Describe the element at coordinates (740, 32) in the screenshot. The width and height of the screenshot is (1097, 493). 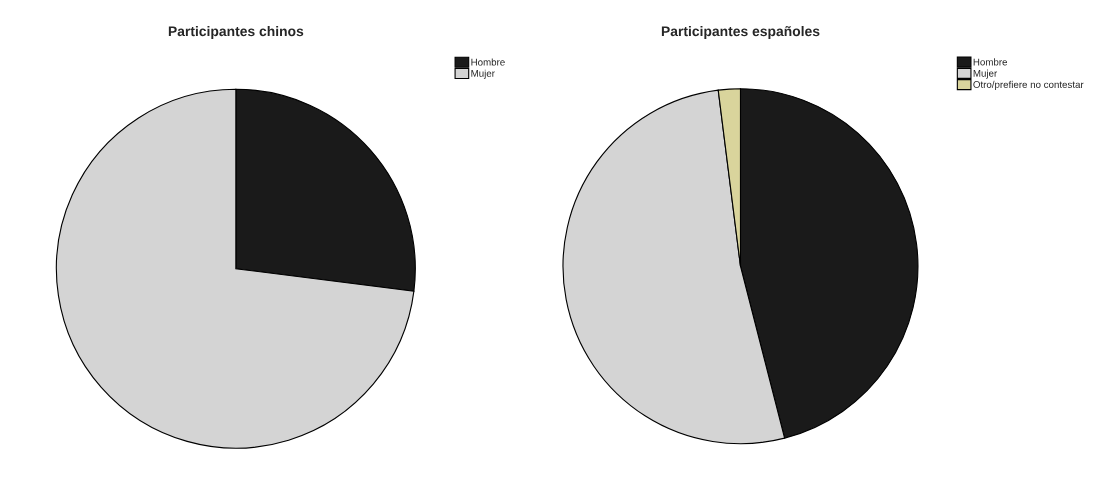
I see `chart-title: Participantes españoles` at that location.